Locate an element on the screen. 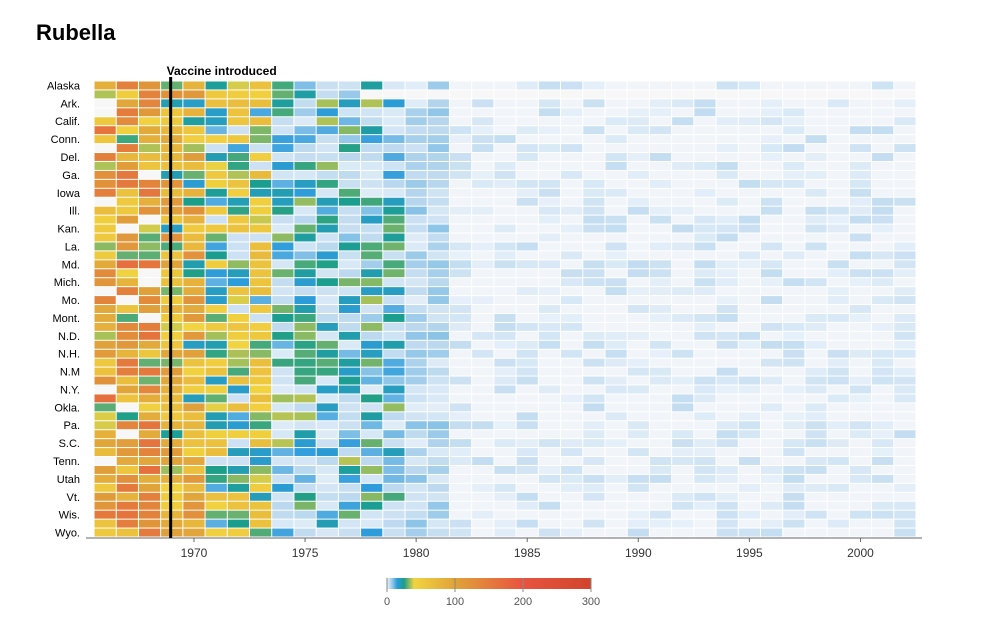  x-tick-label: 1975 is located at coordinates (305, 553).